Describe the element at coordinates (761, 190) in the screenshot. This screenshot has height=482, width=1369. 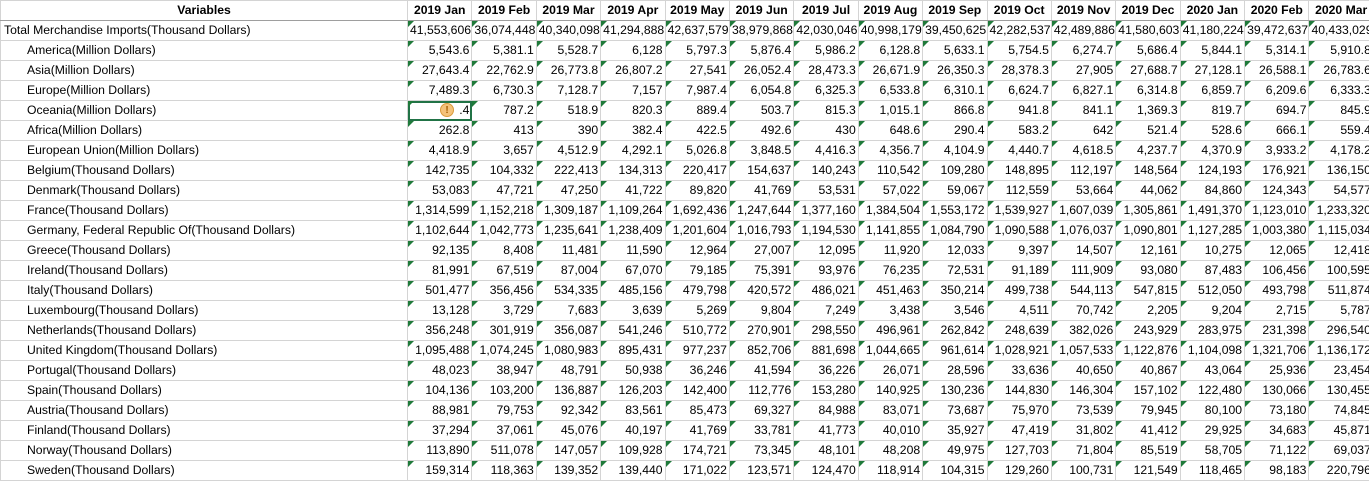
I see `data-cell: 41,769` at that location.